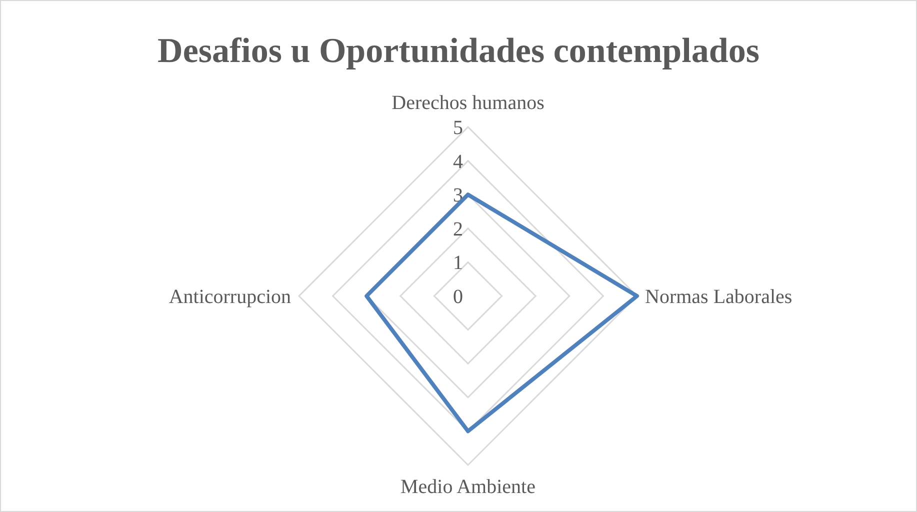 Image resolution: width=917 pixels, height=512 pixels. I want to click on y-tick-label: 0, so click(458, 297).